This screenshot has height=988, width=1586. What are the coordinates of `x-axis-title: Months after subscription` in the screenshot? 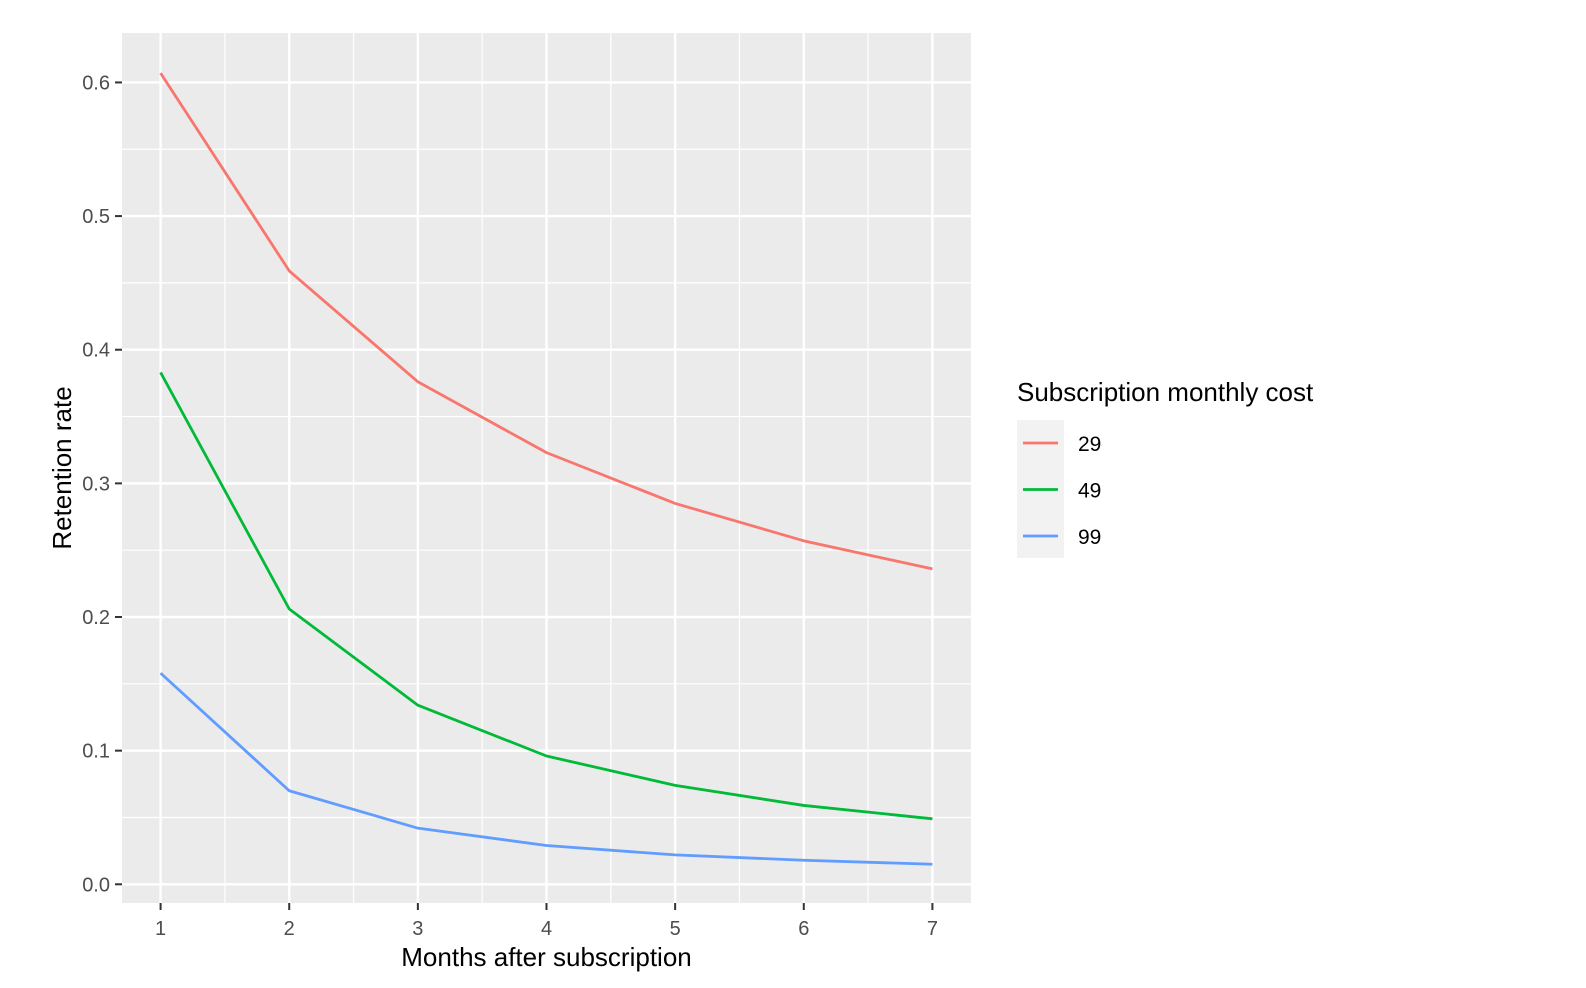 It's located at (546, 957).